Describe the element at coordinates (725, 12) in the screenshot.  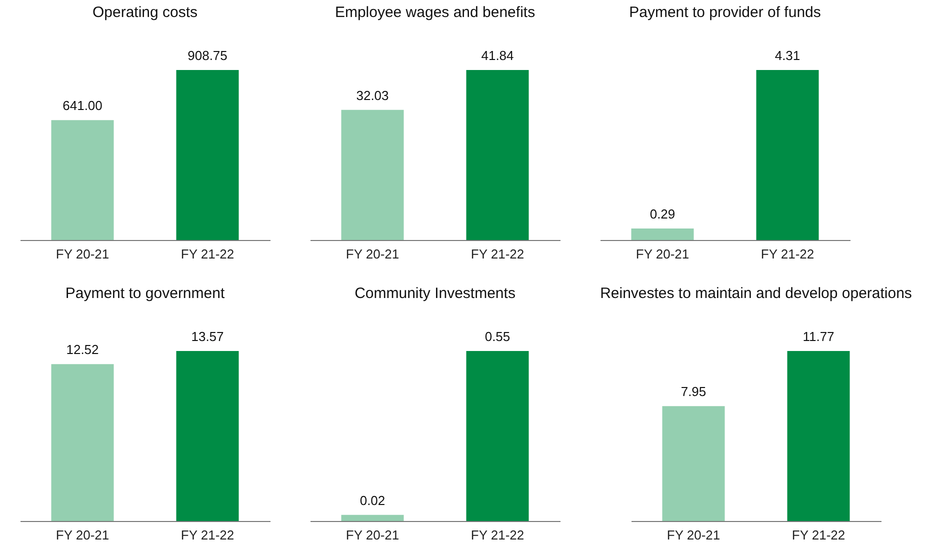
I see `chart-title: Payment to provider of funds` at that location.